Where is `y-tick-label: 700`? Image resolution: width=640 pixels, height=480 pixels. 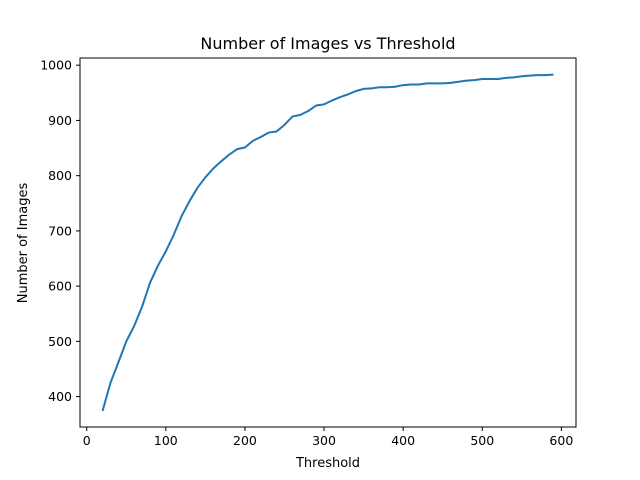
y-tick-label: 700 is located at coordinates (60, 230).